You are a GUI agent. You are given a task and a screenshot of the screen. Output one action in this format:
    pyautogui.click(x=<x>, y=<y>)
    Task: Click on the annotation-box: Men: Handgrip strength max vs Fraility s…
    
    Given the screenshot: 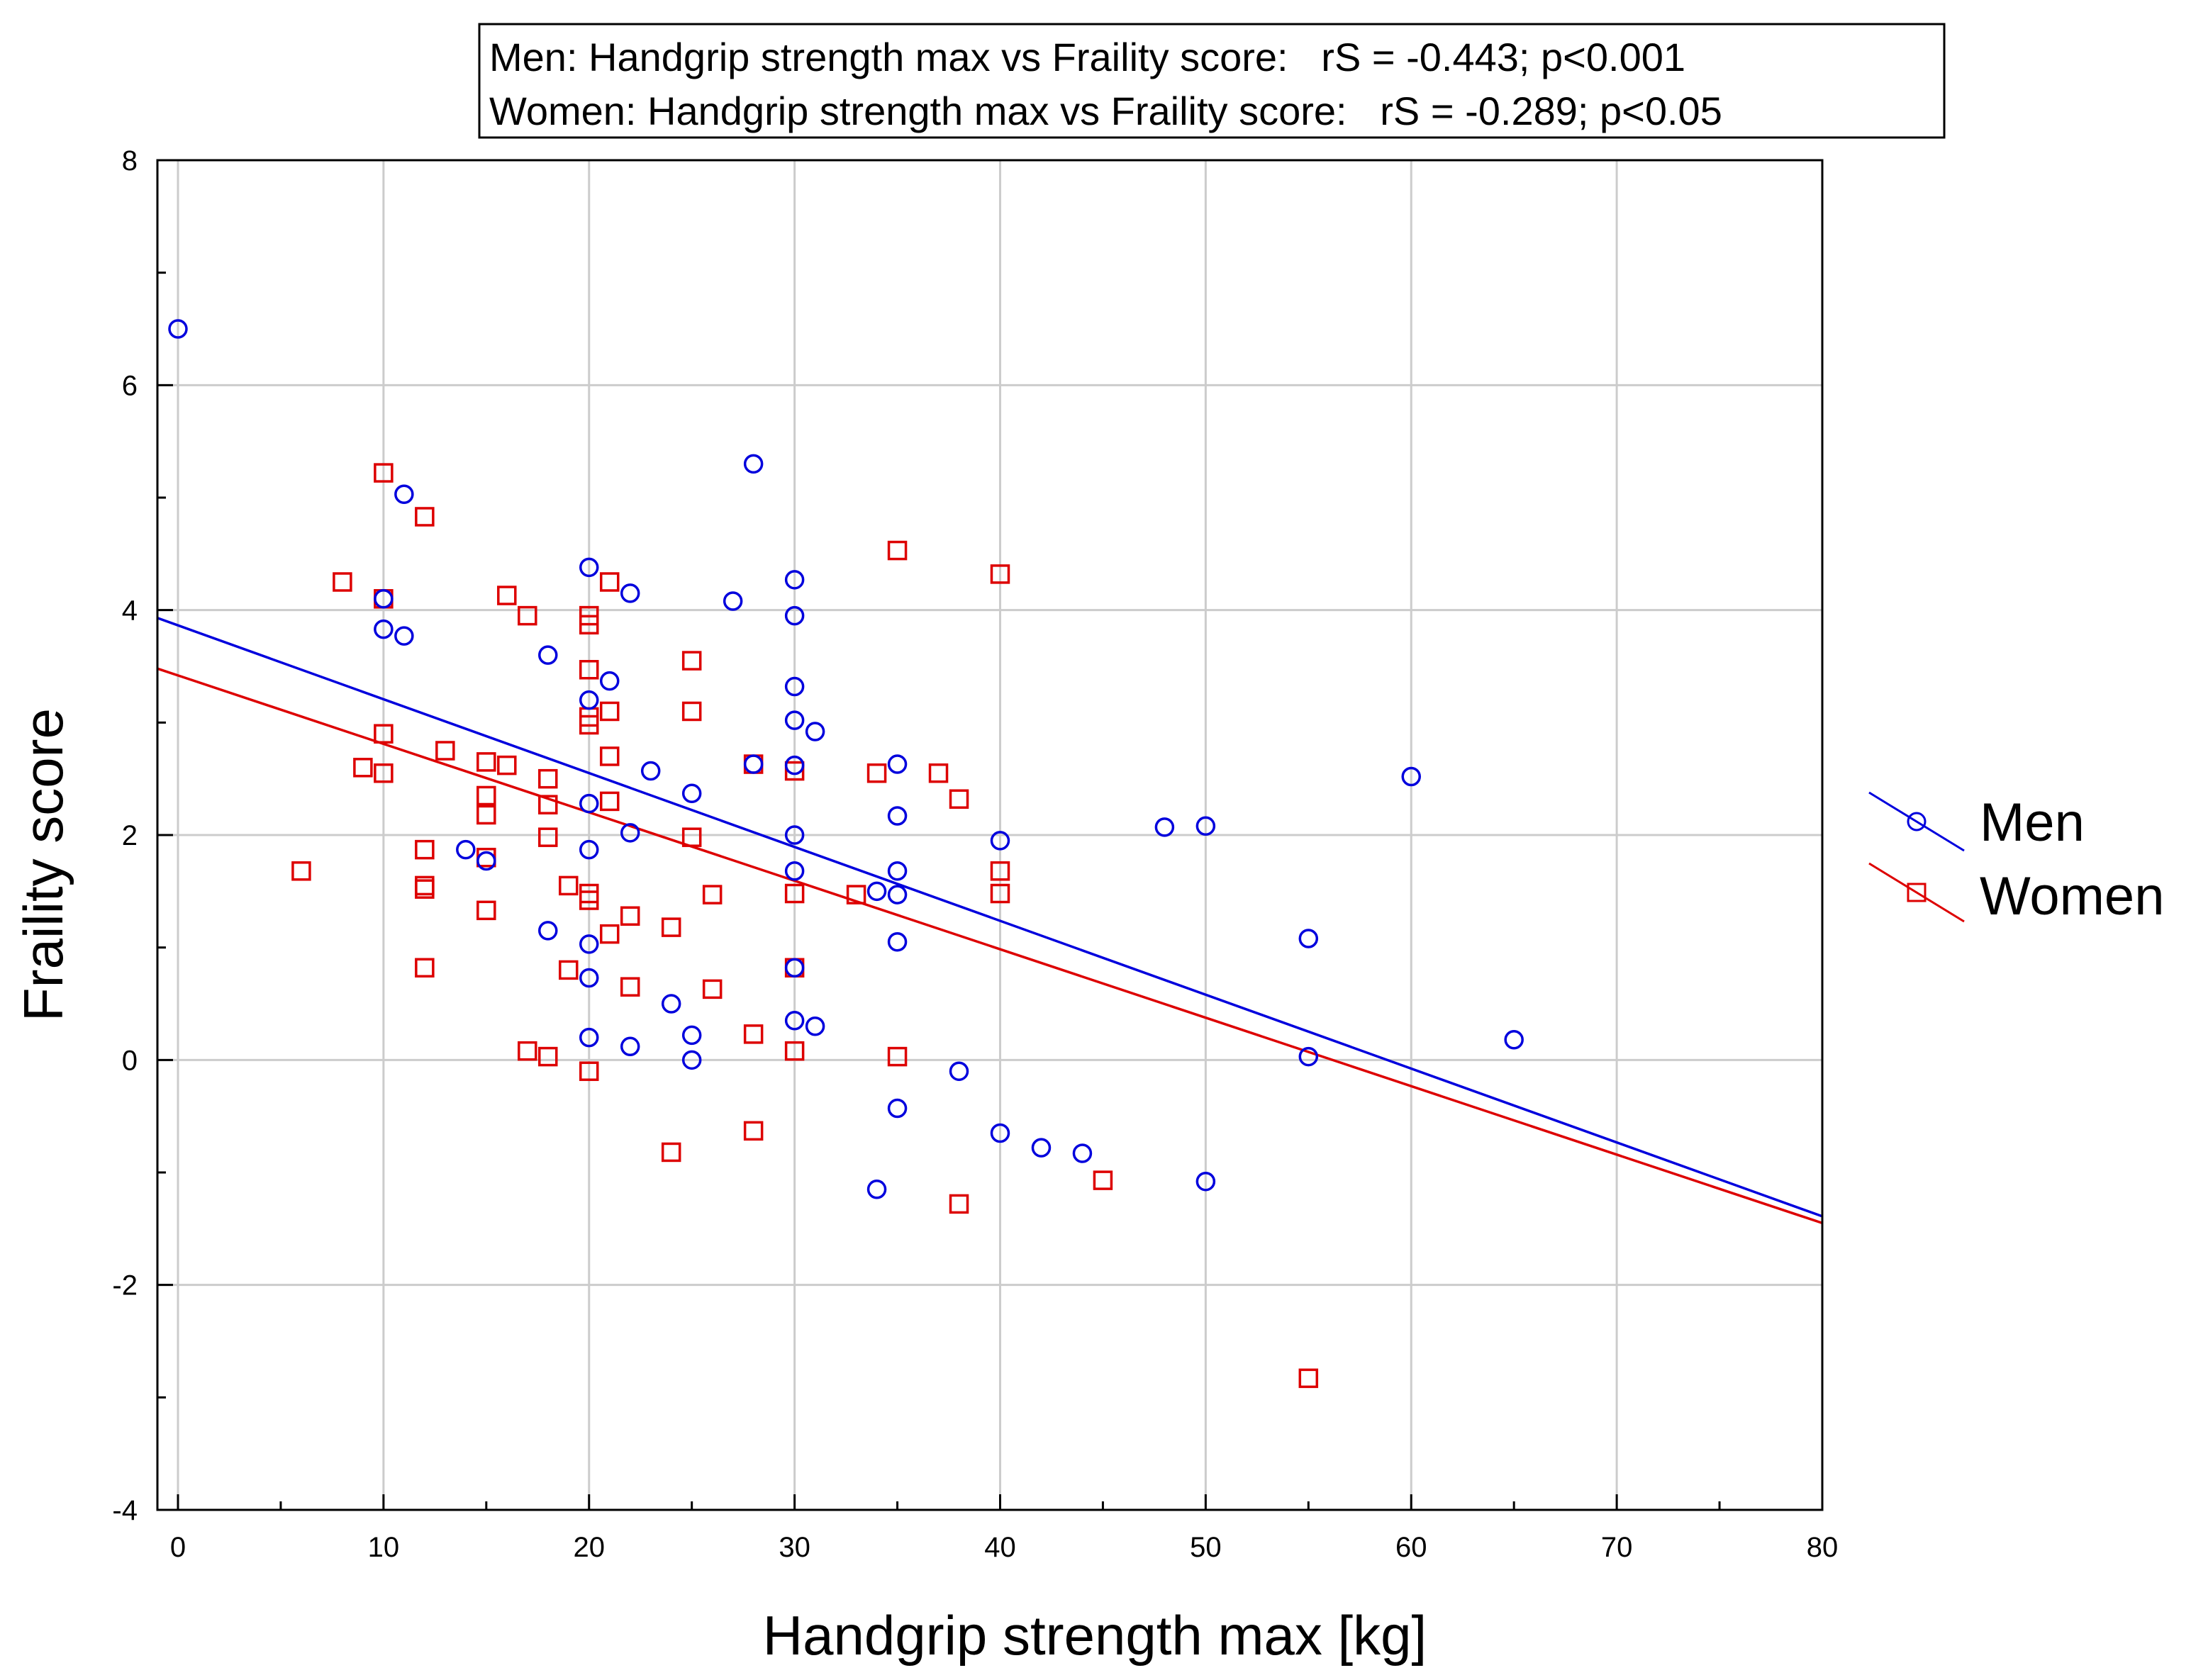 What is the action you would take?
    pyautogui.click(x=1212, y=81)
    